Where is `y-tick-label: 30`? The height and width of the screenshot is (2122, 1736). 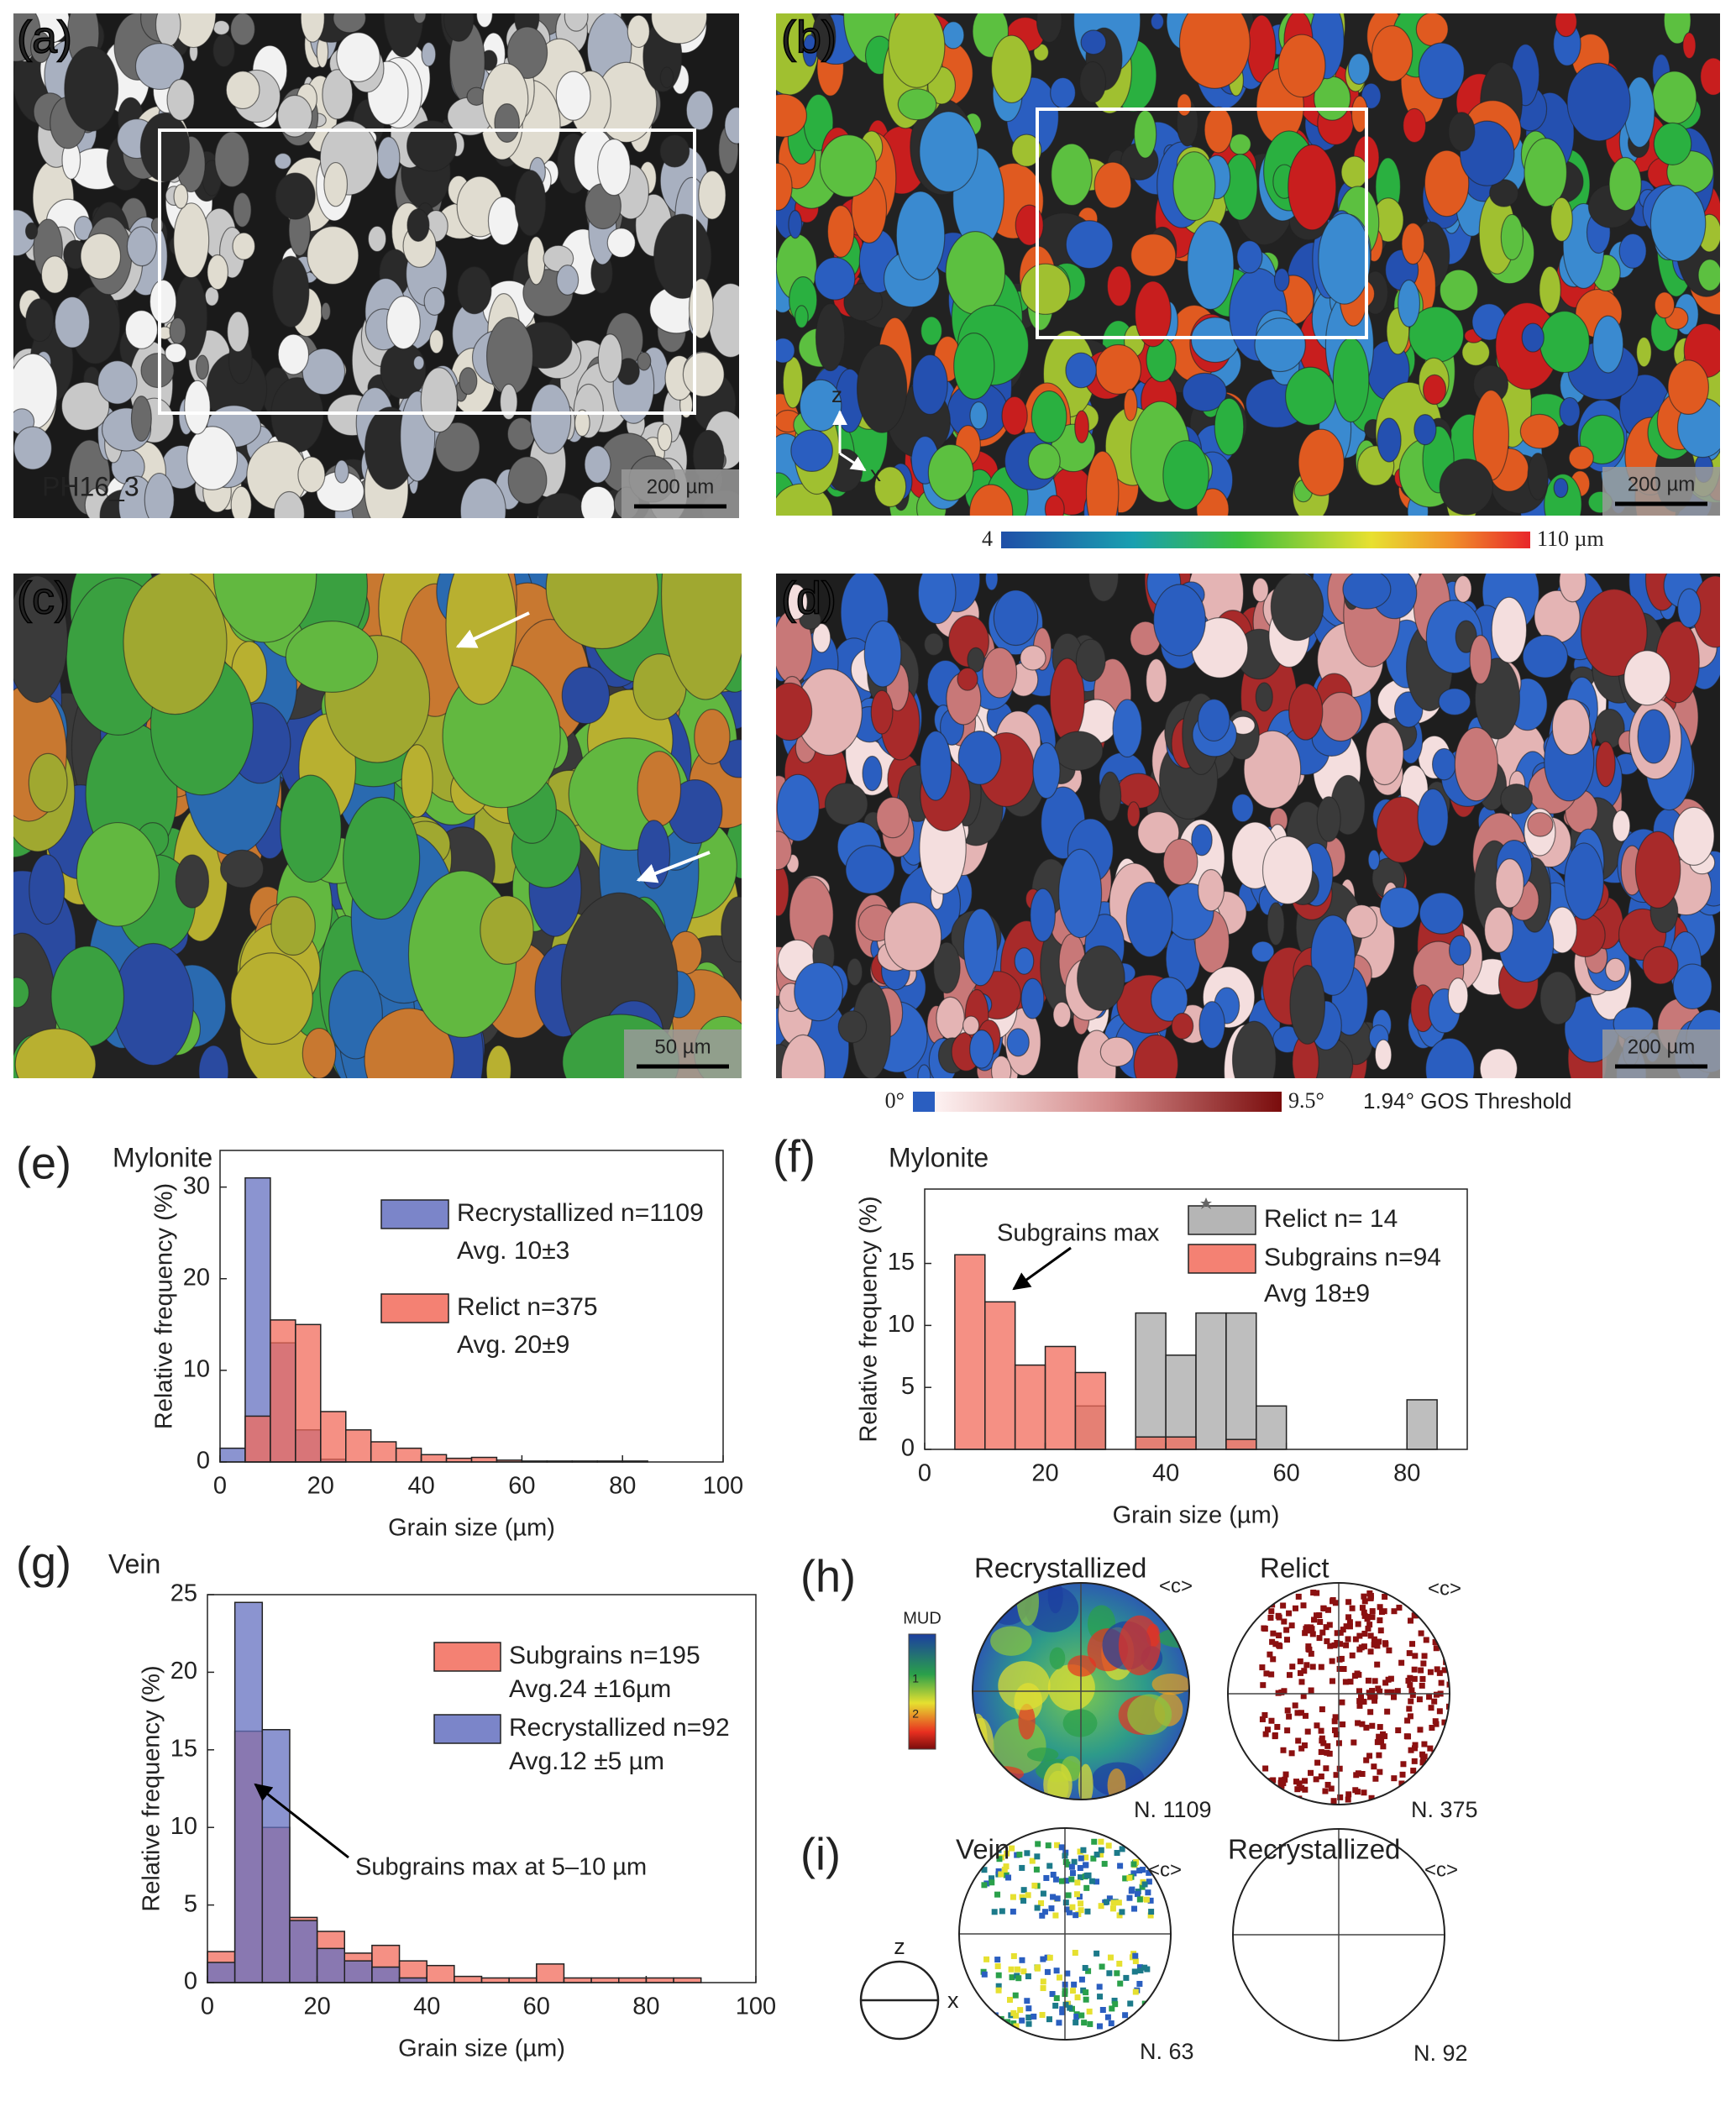 y-tick-label: 30 is located at coordinates (196, 1186).